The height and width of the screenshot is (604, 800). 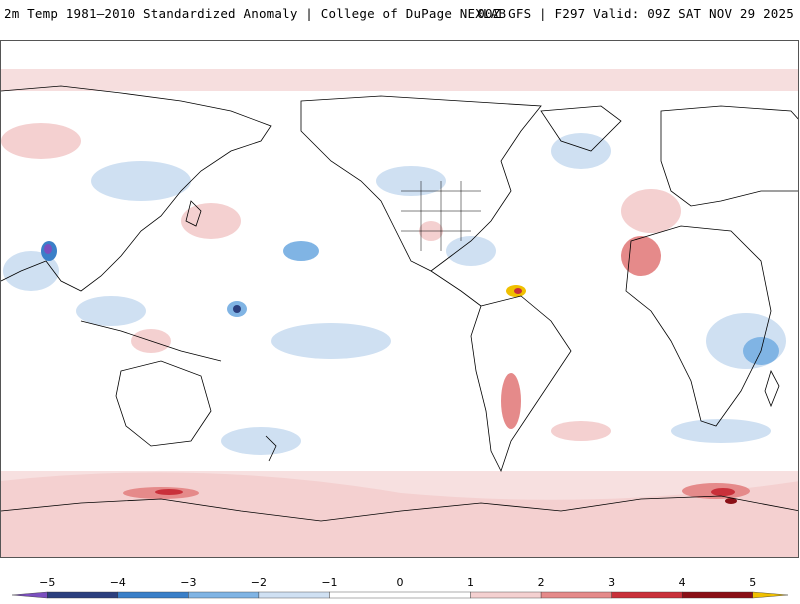 I want to click on africa-coast, so click(x=698, y=326).